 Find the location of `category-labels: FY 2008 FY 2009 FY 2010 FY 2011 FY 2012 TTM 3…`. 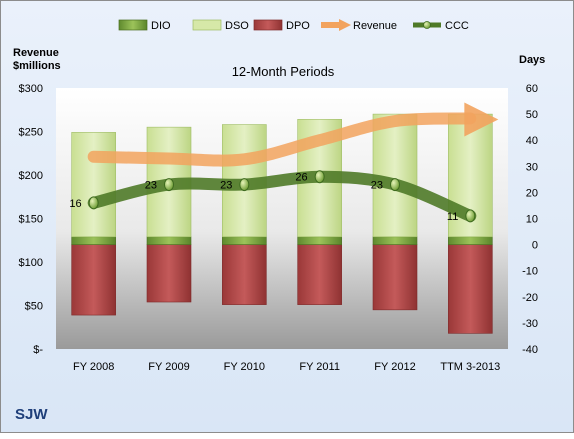

category-labels: FY 2008 FY 2009 FY 2010 FY 2011 FY 2012 TTM 3… is located at coordinates (286, 367).